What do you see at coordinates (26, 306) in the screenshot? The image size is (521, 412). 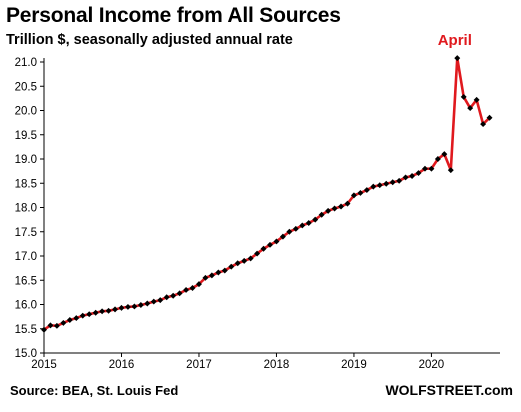 I see `y-tick-label: 16.0` at bounding box center [26, 306].